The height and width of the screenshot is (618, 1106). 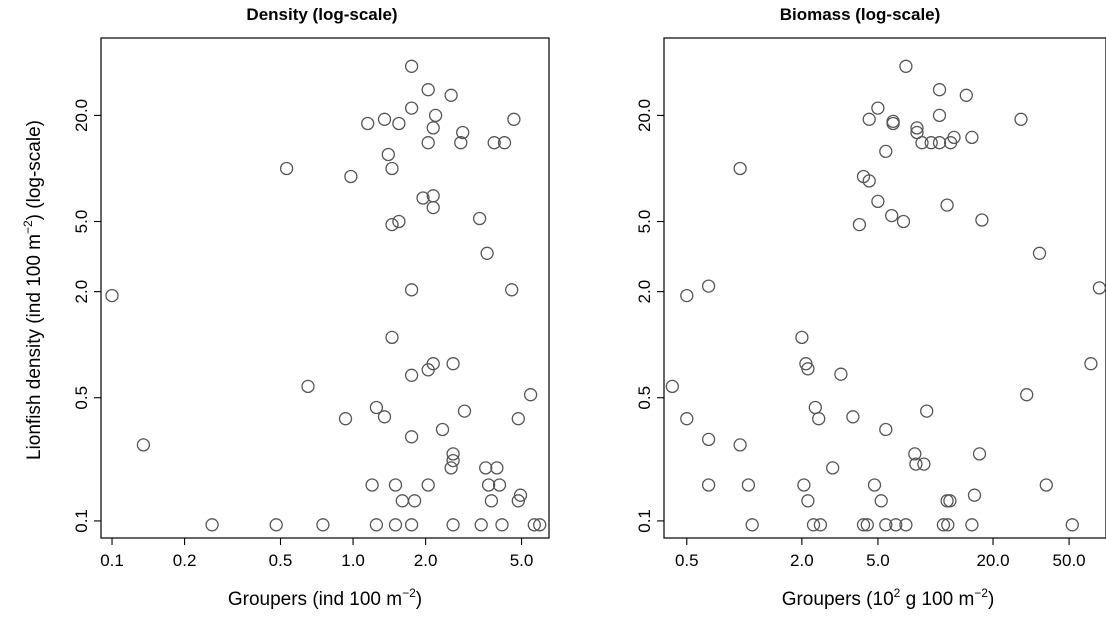 I want to click on density-x-axis: 0.1 0.2 0.5 1.0 2.0 5.0, so click(x=316, y=554).